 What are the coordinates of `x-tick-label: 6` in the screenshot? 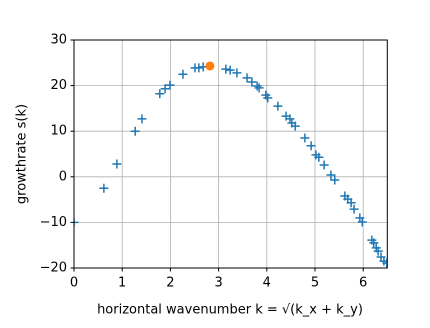 It's located at (363, 283).